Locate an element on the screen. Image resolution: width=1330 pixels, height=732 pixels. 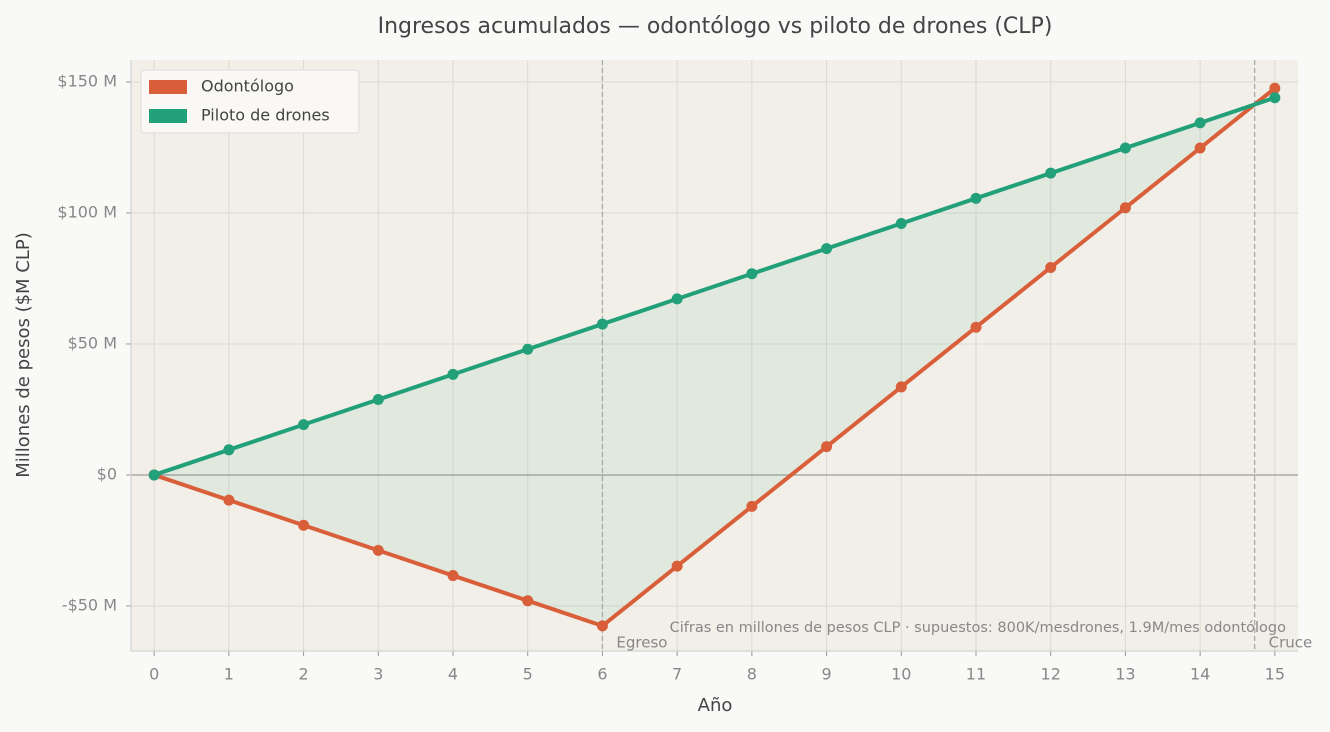
x-tick-label: 9 is located at coordinates (826, 674).